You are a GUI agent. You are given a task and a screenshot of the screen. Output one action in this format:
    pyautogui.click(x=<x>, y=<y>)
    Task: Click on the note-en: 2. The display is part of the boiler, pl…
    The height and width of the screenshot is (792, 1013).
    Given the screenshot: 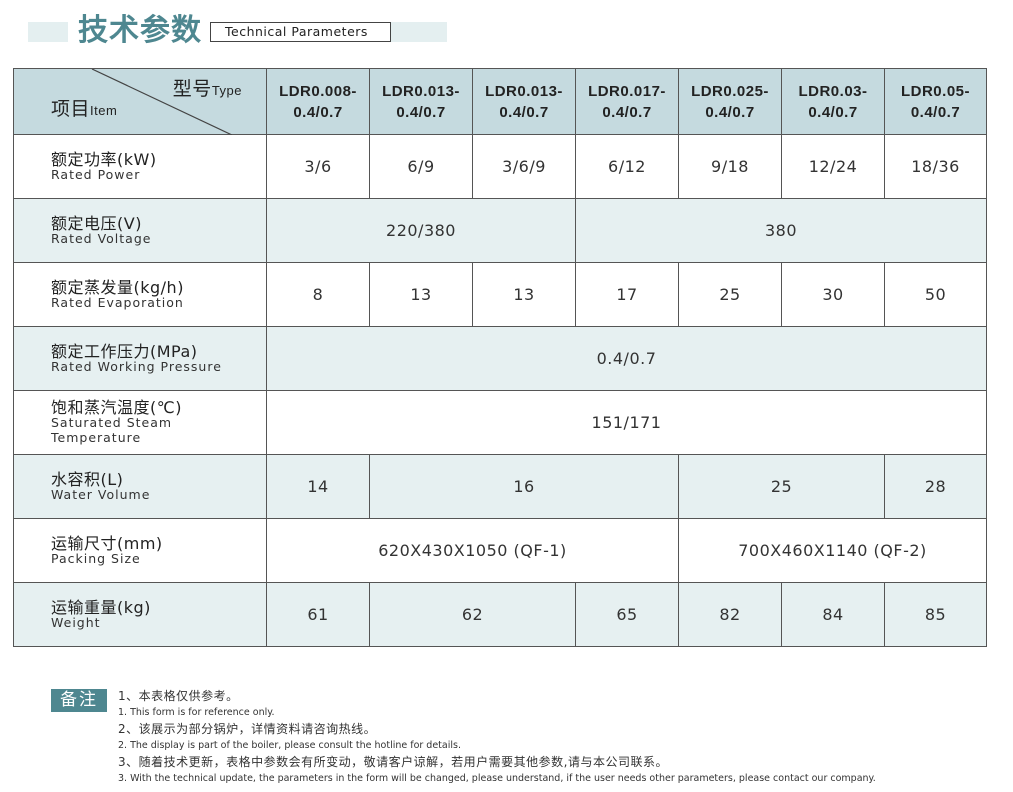 What is the action you would take?
    pyautogui.click(x=289, y=745)
    